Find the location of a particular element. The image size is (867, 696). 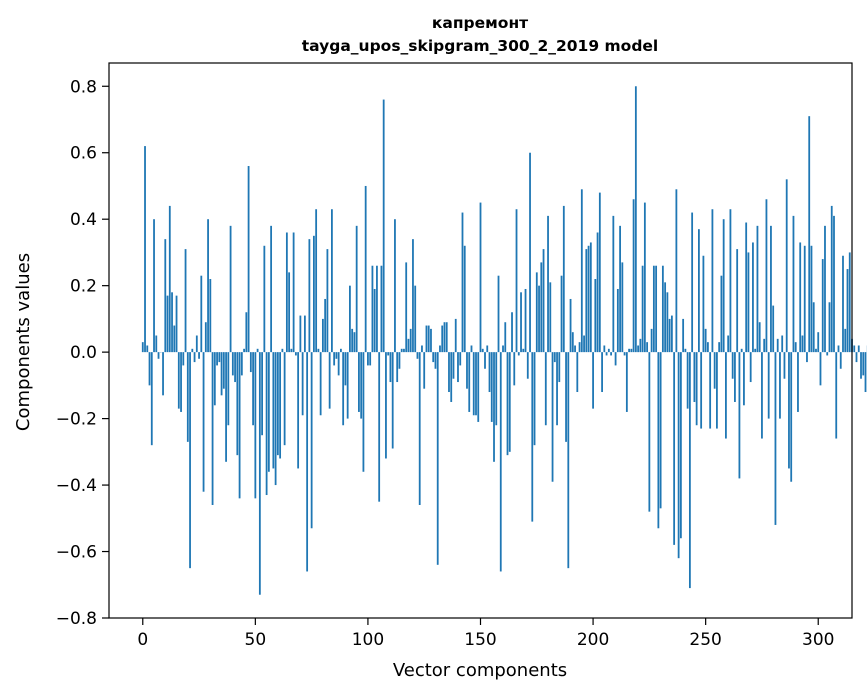

y-tick-label: 0.6 is located at coordinates (83, 154).